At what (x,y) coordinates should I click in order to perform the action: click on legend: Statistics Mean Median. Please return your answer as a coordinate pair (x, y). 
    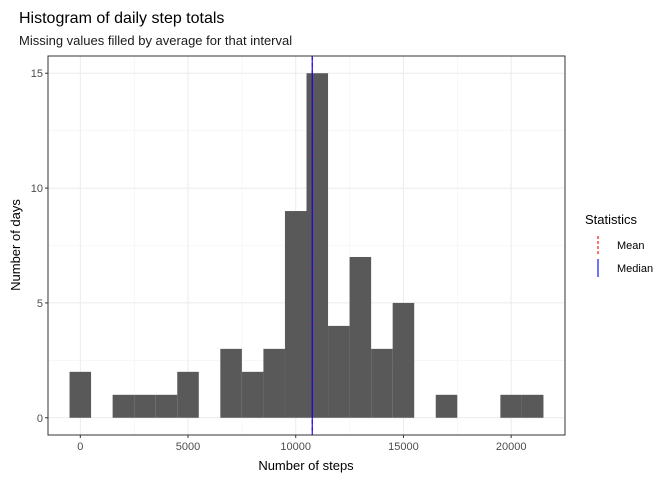
    Looking at the image, I should click on (619, 244).